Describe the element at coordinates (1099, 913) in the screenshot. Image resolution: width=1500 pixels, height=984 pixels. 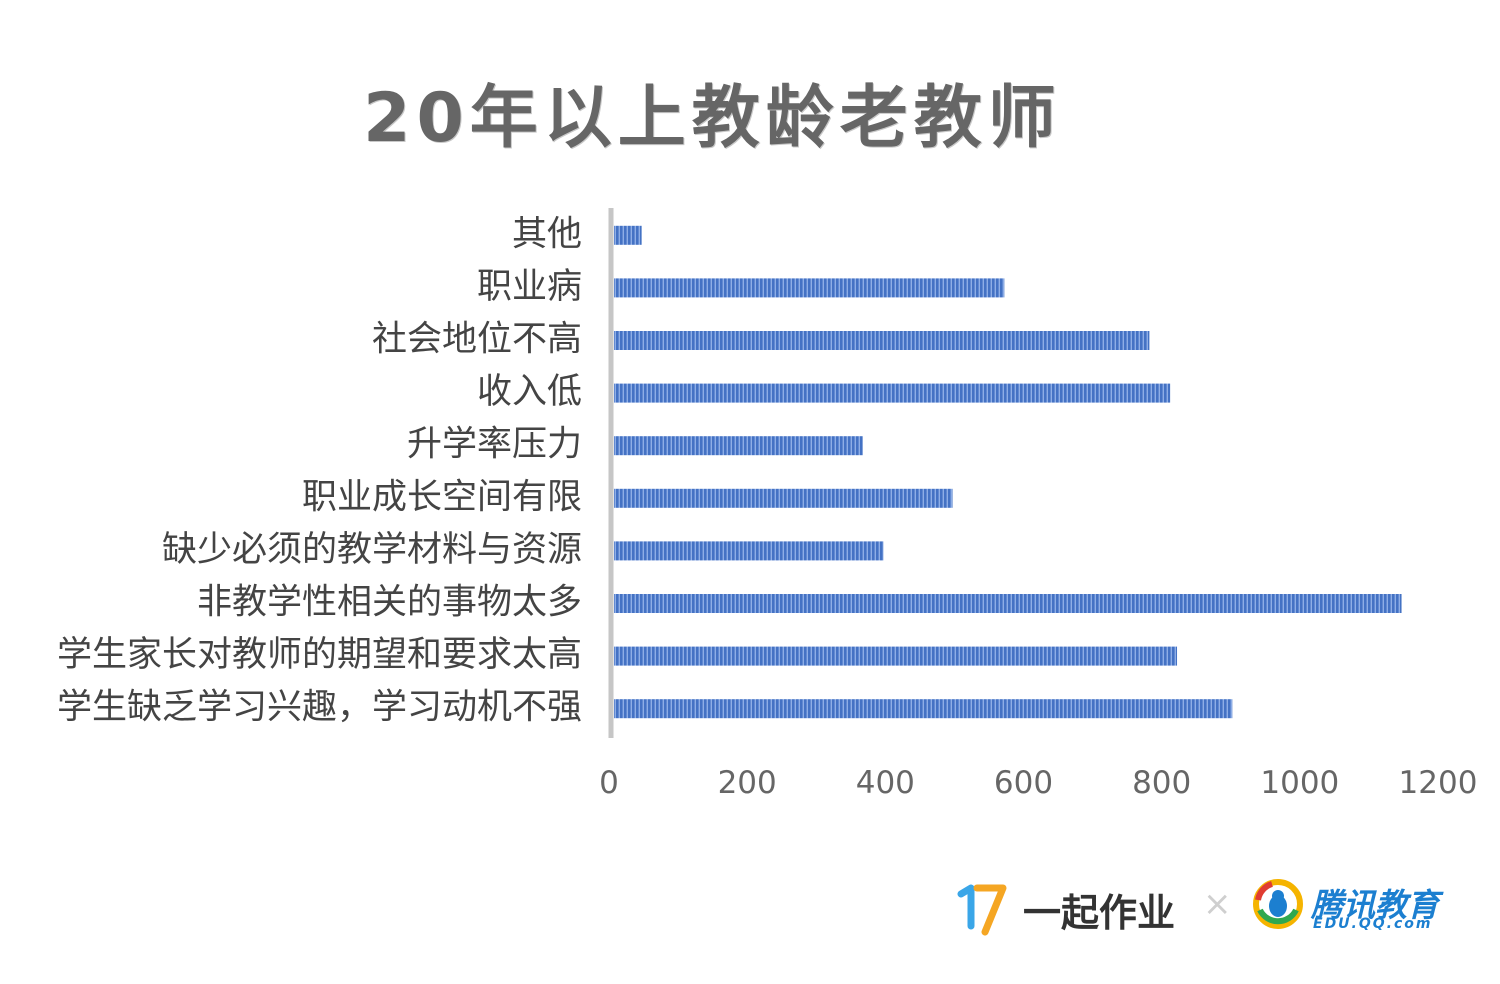
I see `brand-17zuoye: 一起作业` at that location.